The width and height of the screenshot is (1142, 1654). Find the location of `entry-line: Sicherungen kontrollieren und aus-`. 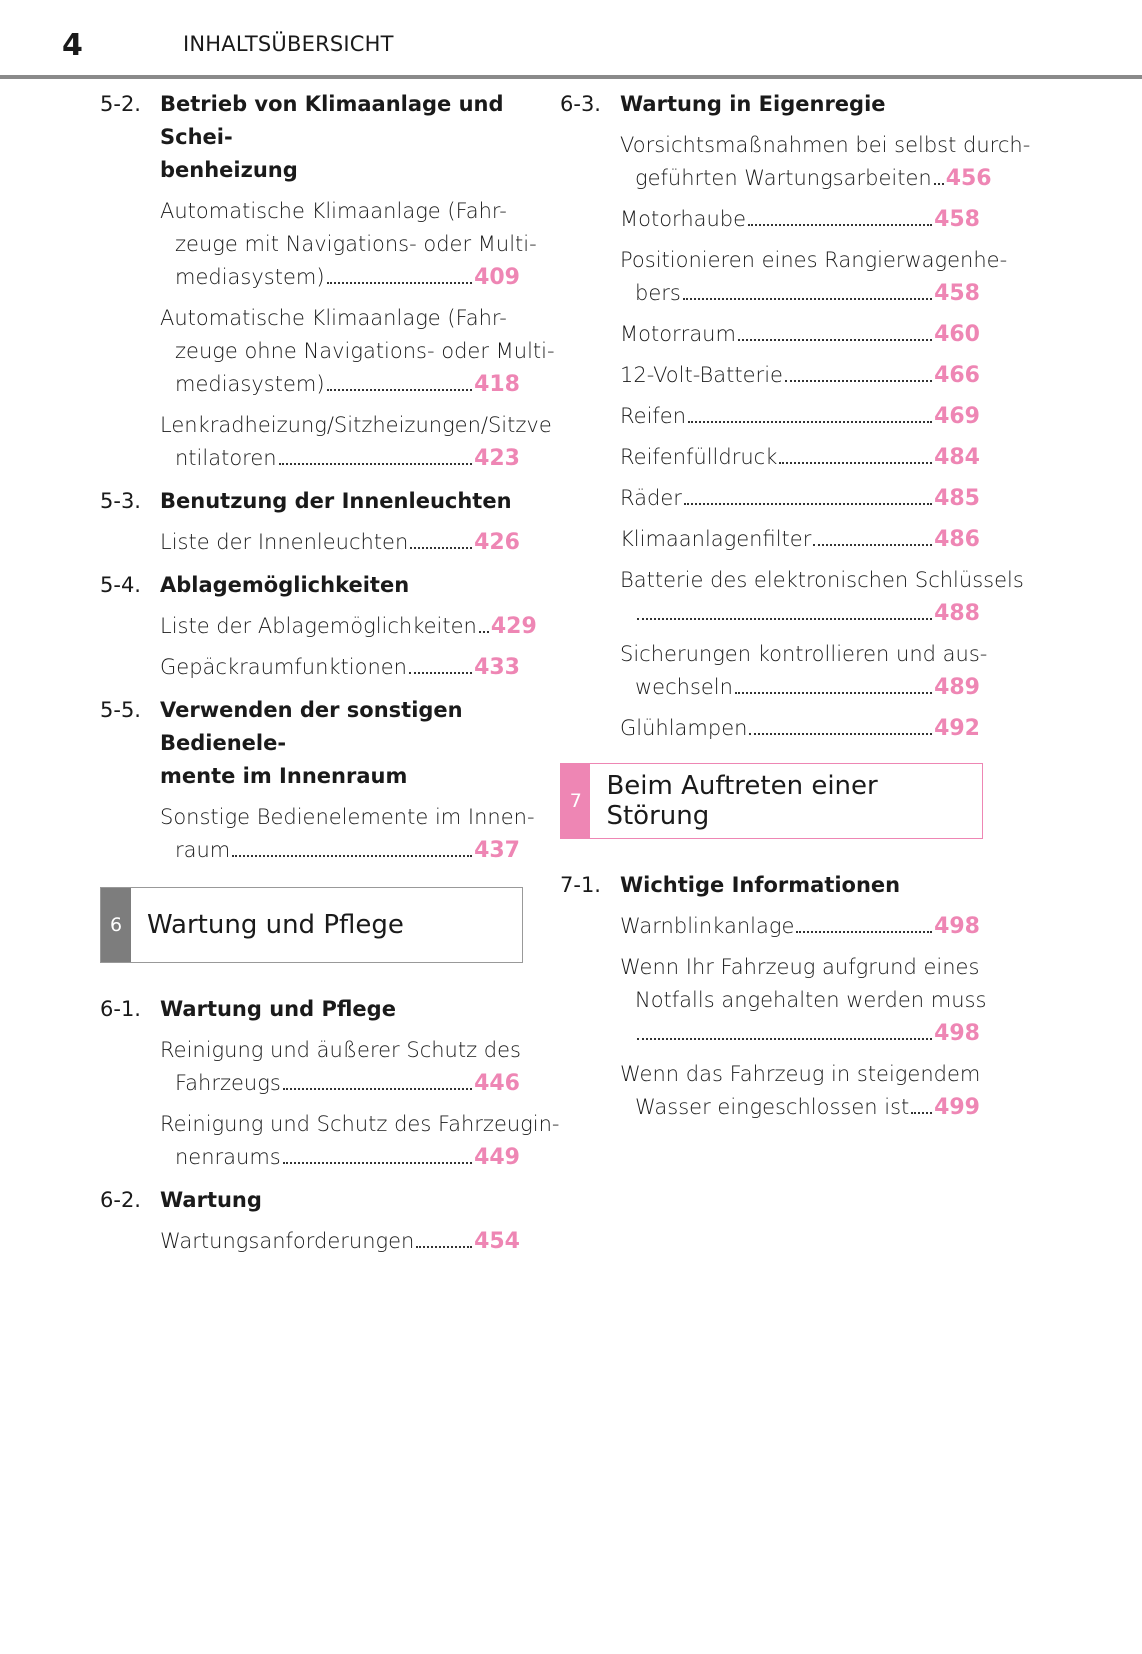

entry-line: Sicherungen kontrollieren und aus- is located at coordinates (804, 654).